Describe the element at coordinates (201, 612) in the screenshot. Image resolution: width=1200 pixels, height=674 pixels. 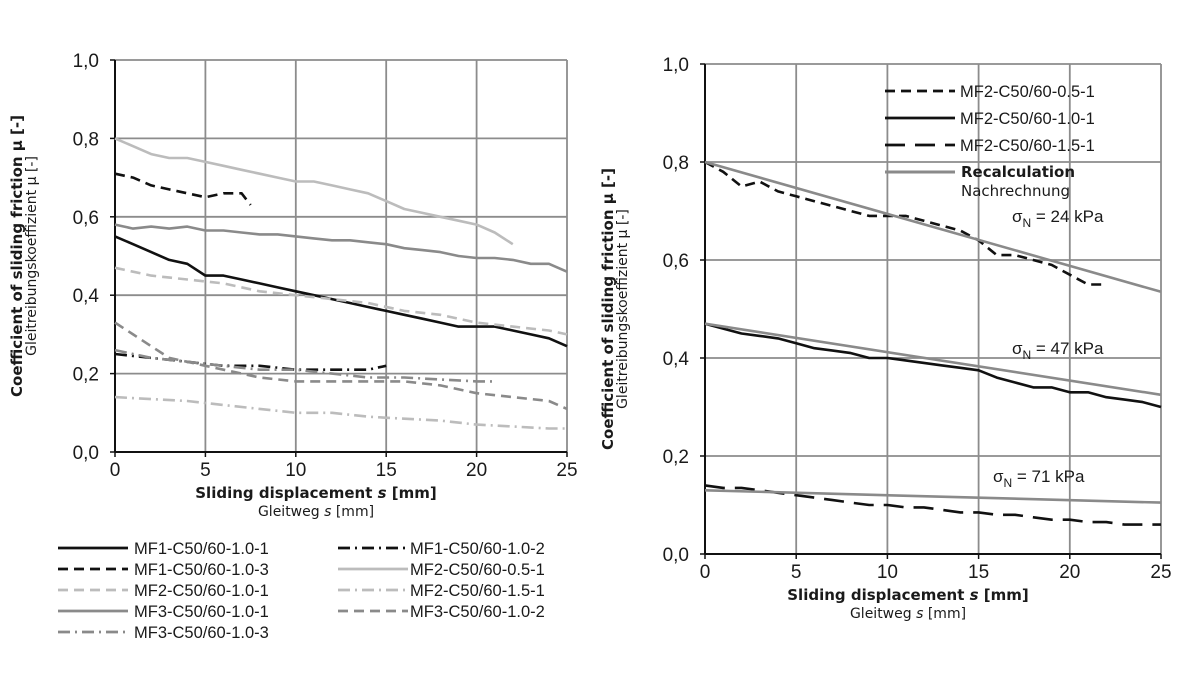
I see `legend-label: MF3-C50/60-1.0-1` at that location.